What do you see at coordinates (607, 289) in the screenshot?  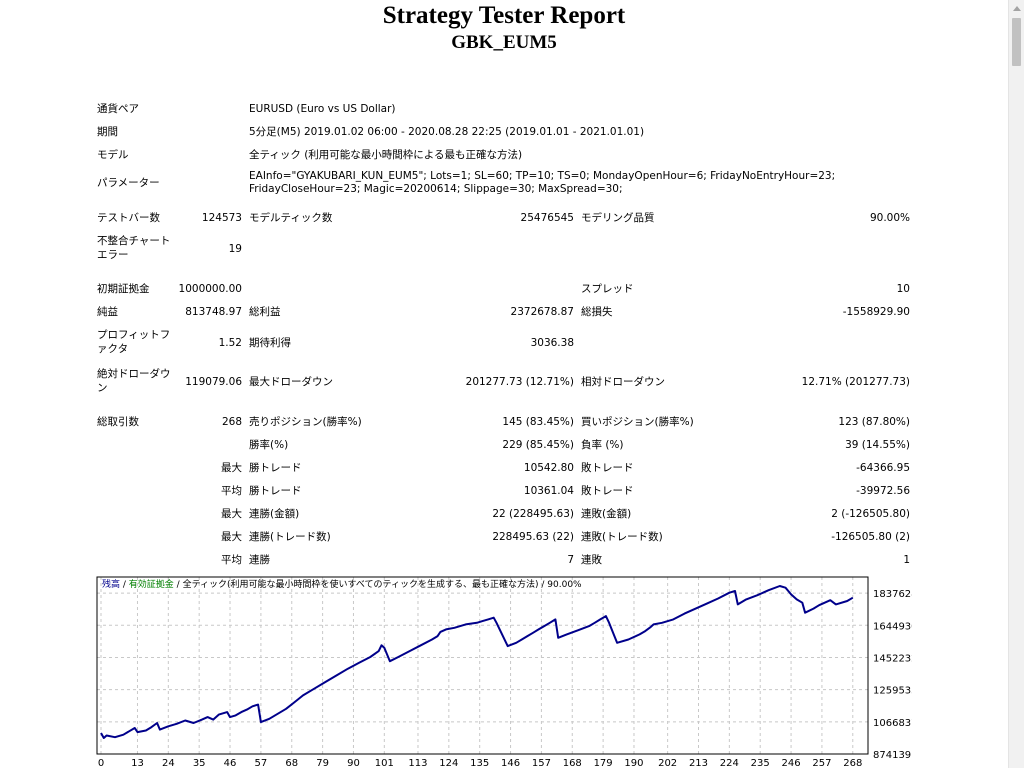 I see `spread-label: スプレッド` at bounding box center [607, 289].